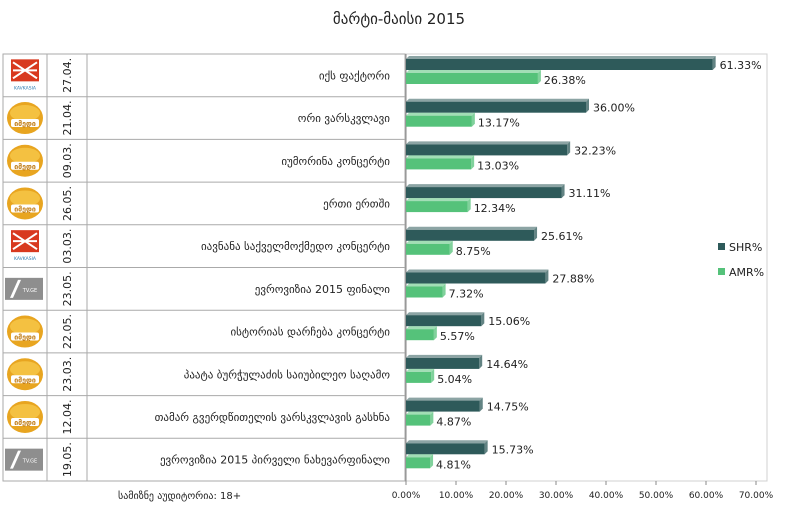 The height and width of the screenshot is (520, 798). I want to click on shr-value-label: 25.61%, so click(562, 236).